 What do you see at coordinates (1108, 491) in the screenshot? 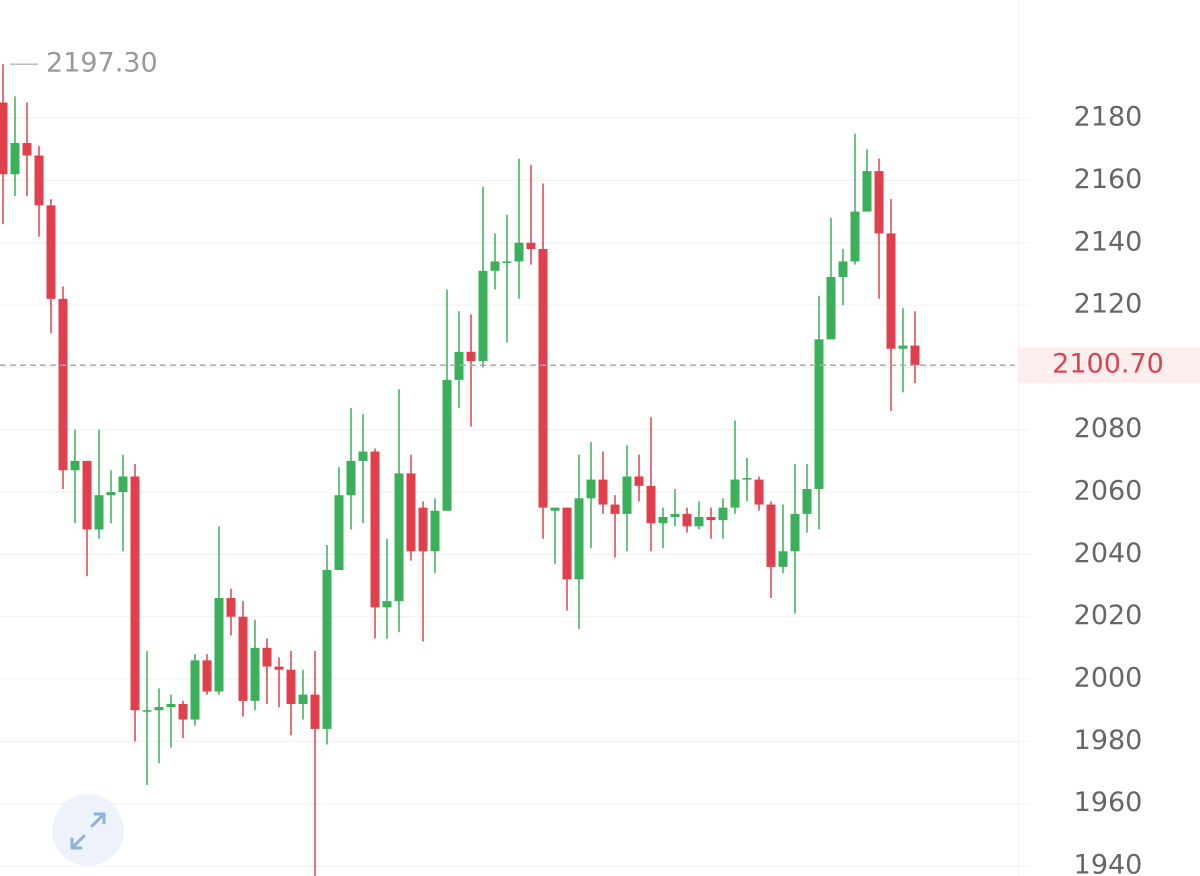
I see `y-tick-label: 2060` at bounding box center [1108, 491].